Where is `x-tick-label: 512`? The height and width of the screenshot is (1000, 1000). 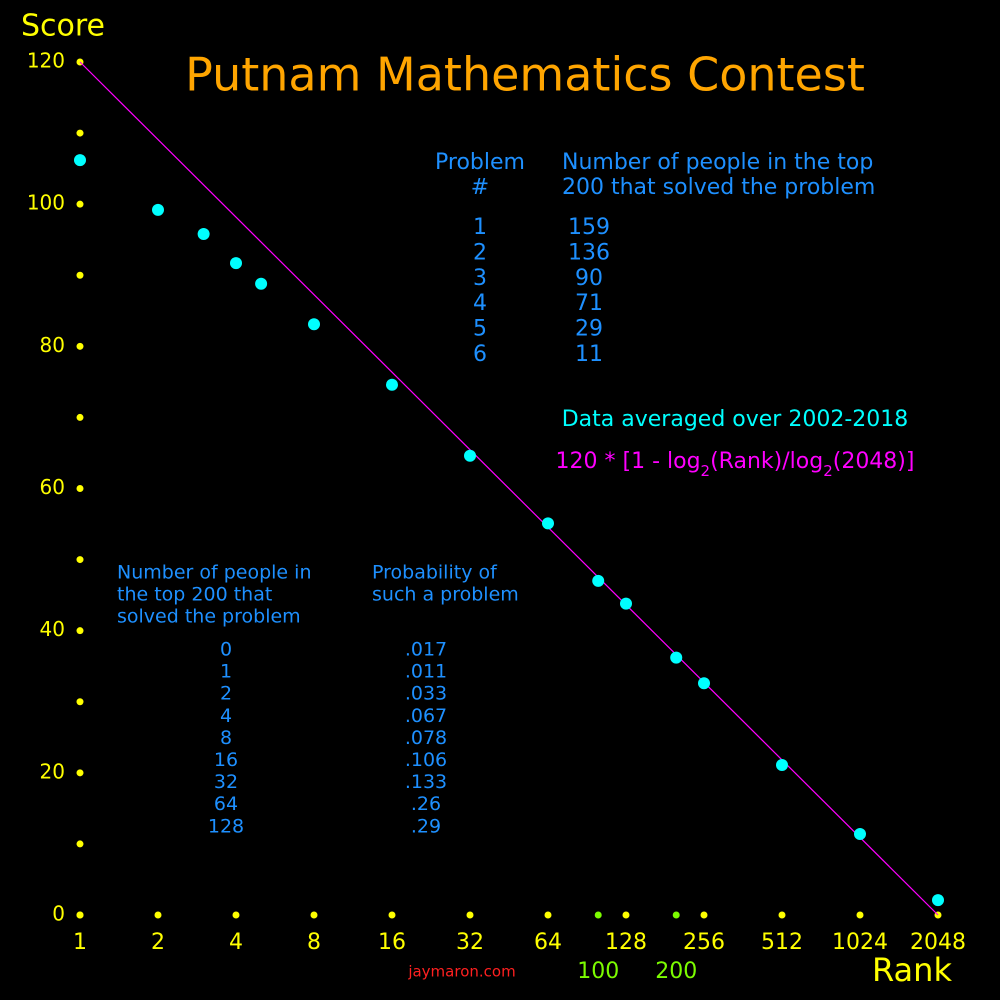 x-tick-label: 512 is located at coordinates (782, 942).